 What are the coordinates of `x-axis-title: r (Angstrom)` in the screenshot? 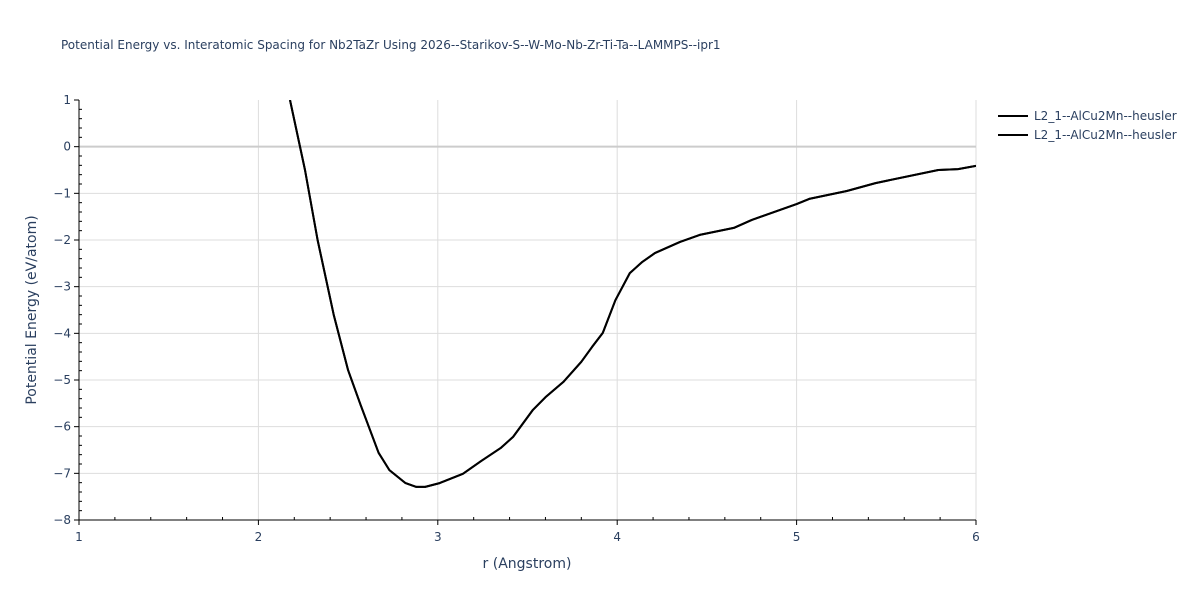 It's located at (527, 564).